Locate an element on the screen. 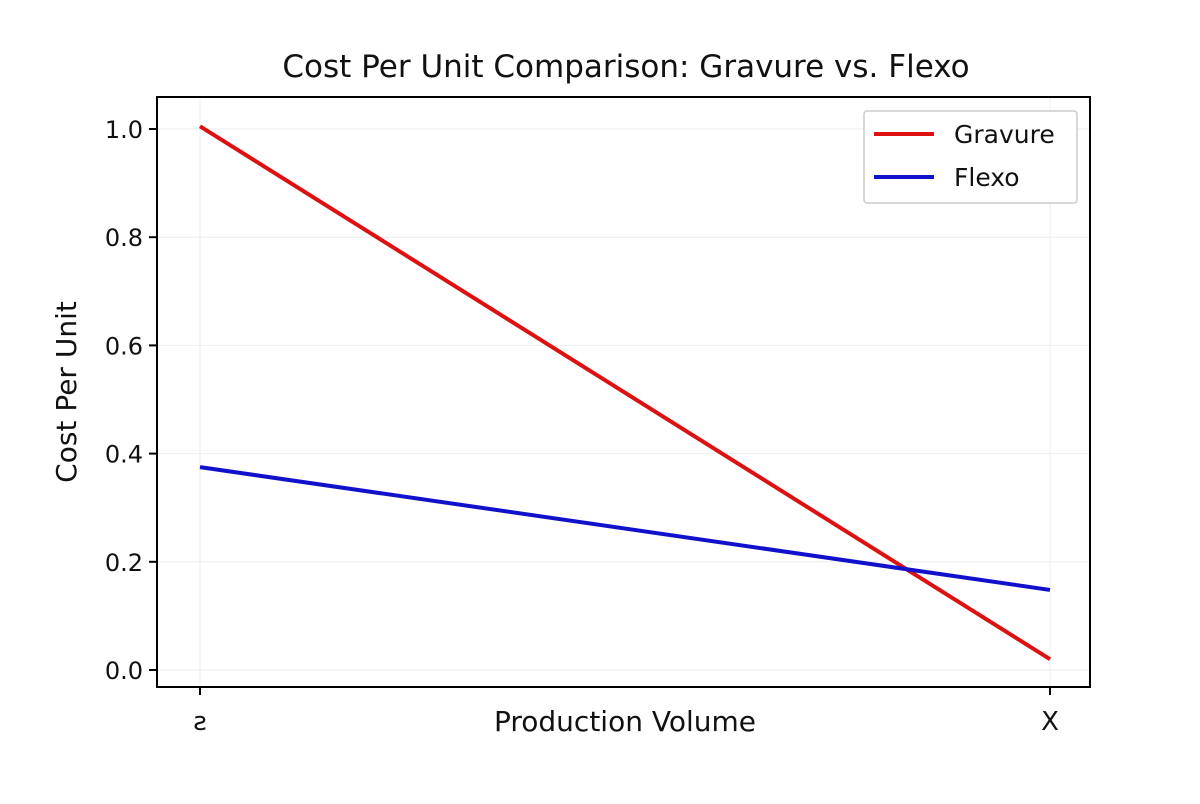  x-axis-label: Production Volume is located at coordinates (625, 721).